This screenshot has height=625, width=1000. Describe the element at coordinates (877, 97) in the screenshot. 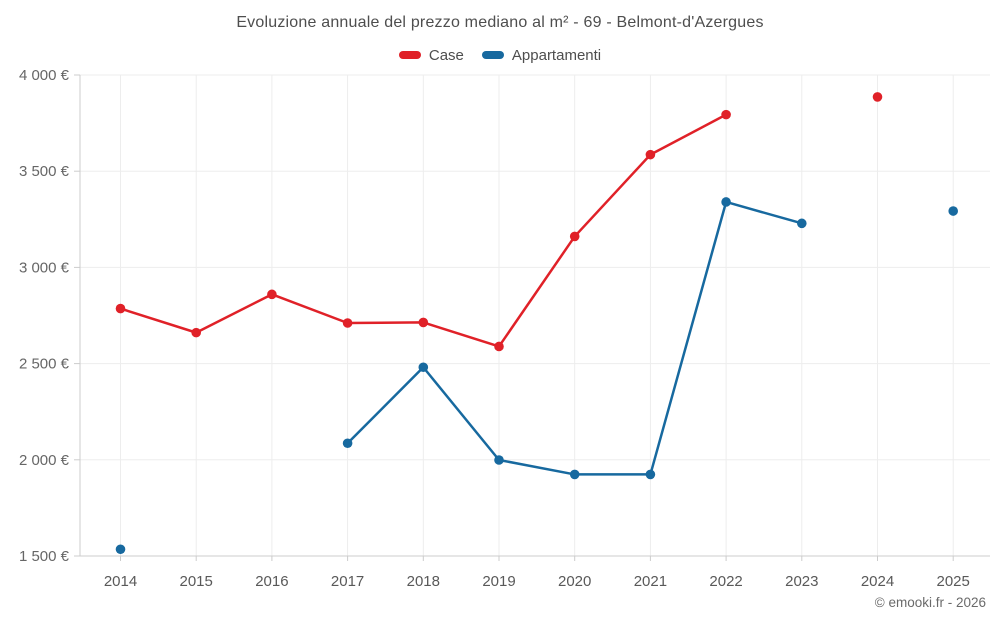

I see `case-point-2024` at that location.